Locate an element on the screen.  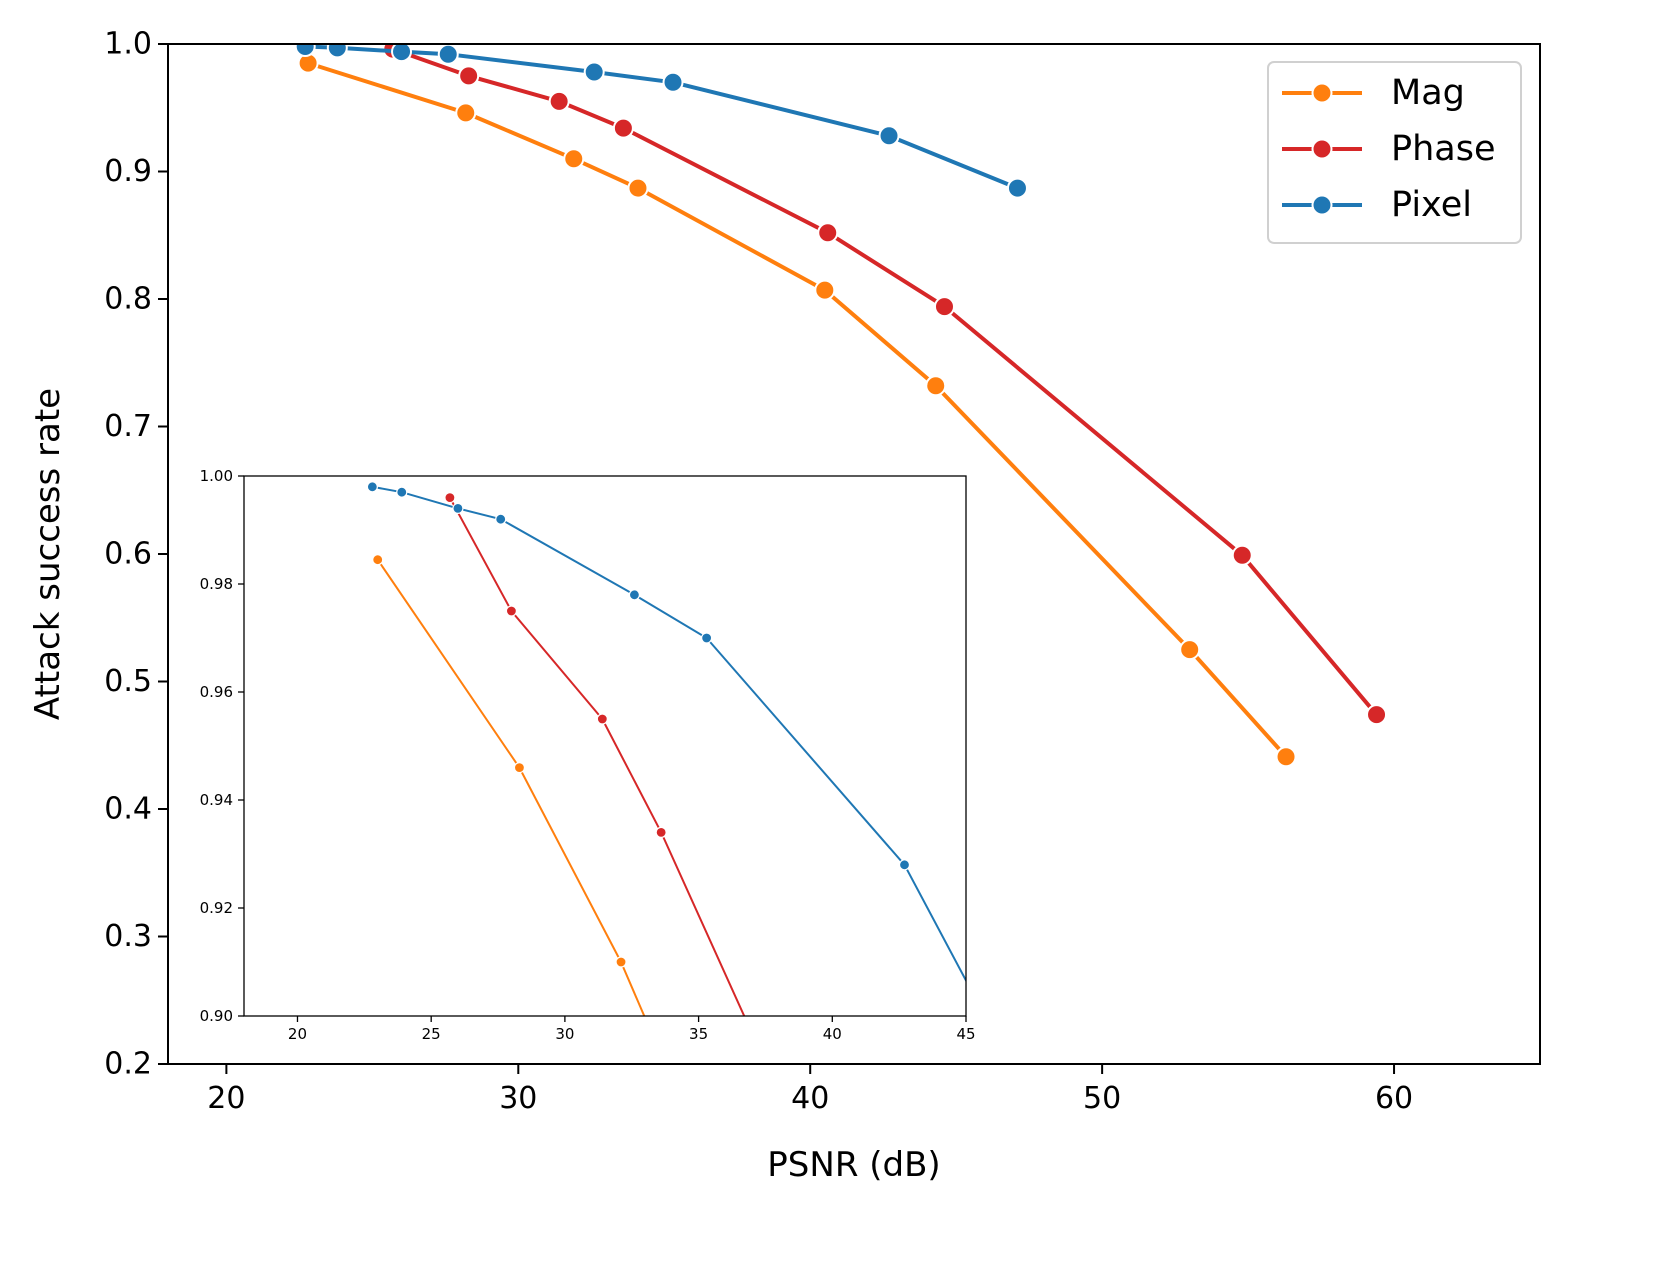
inset-x-tick-label: 20 is located at coordinates (297, 1034).